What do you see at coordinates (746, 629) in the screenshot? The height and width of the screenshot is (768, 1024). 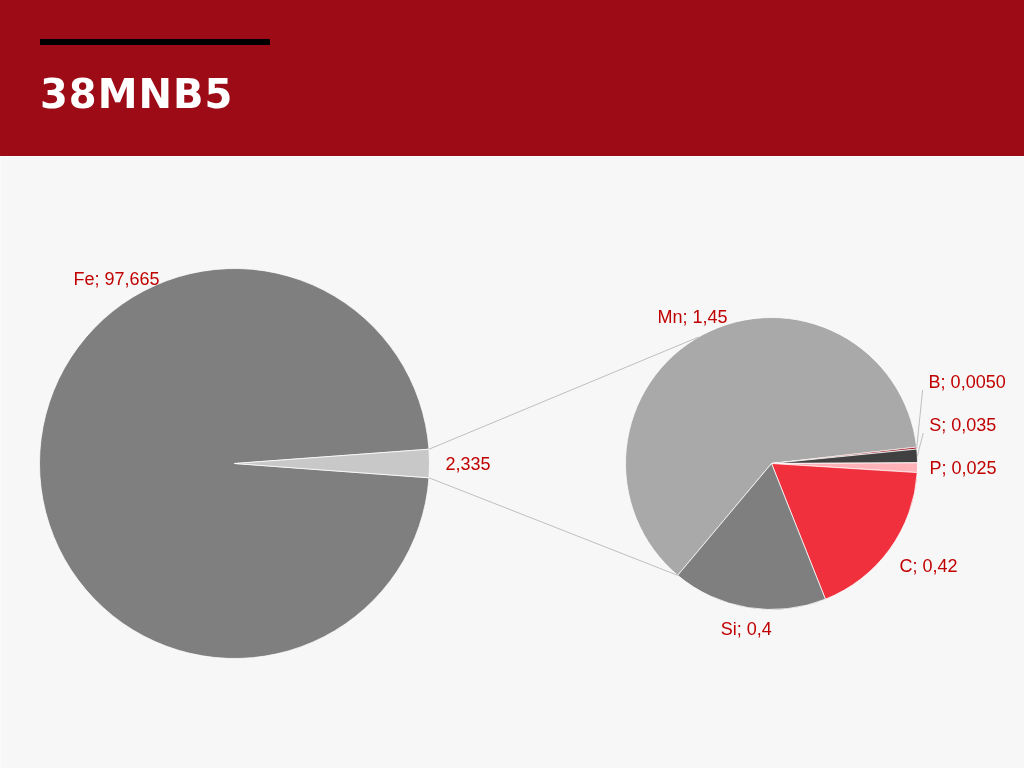 I see `slice-label: Si; 0,4` at bounding box center [746, 629].